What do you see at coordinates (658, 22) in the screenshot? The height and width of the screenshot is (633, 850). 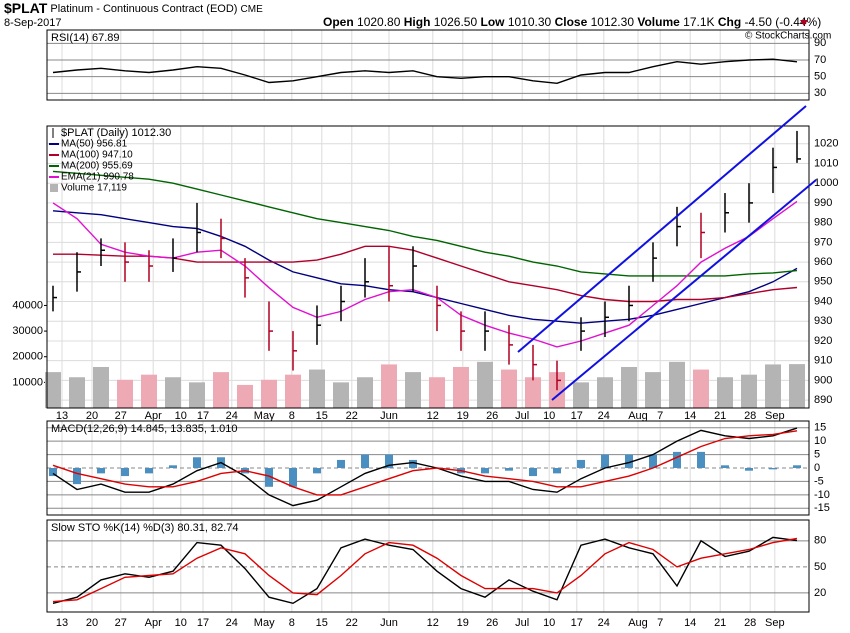 I see `quote-label: Volume` at bounding box center [658, 22].